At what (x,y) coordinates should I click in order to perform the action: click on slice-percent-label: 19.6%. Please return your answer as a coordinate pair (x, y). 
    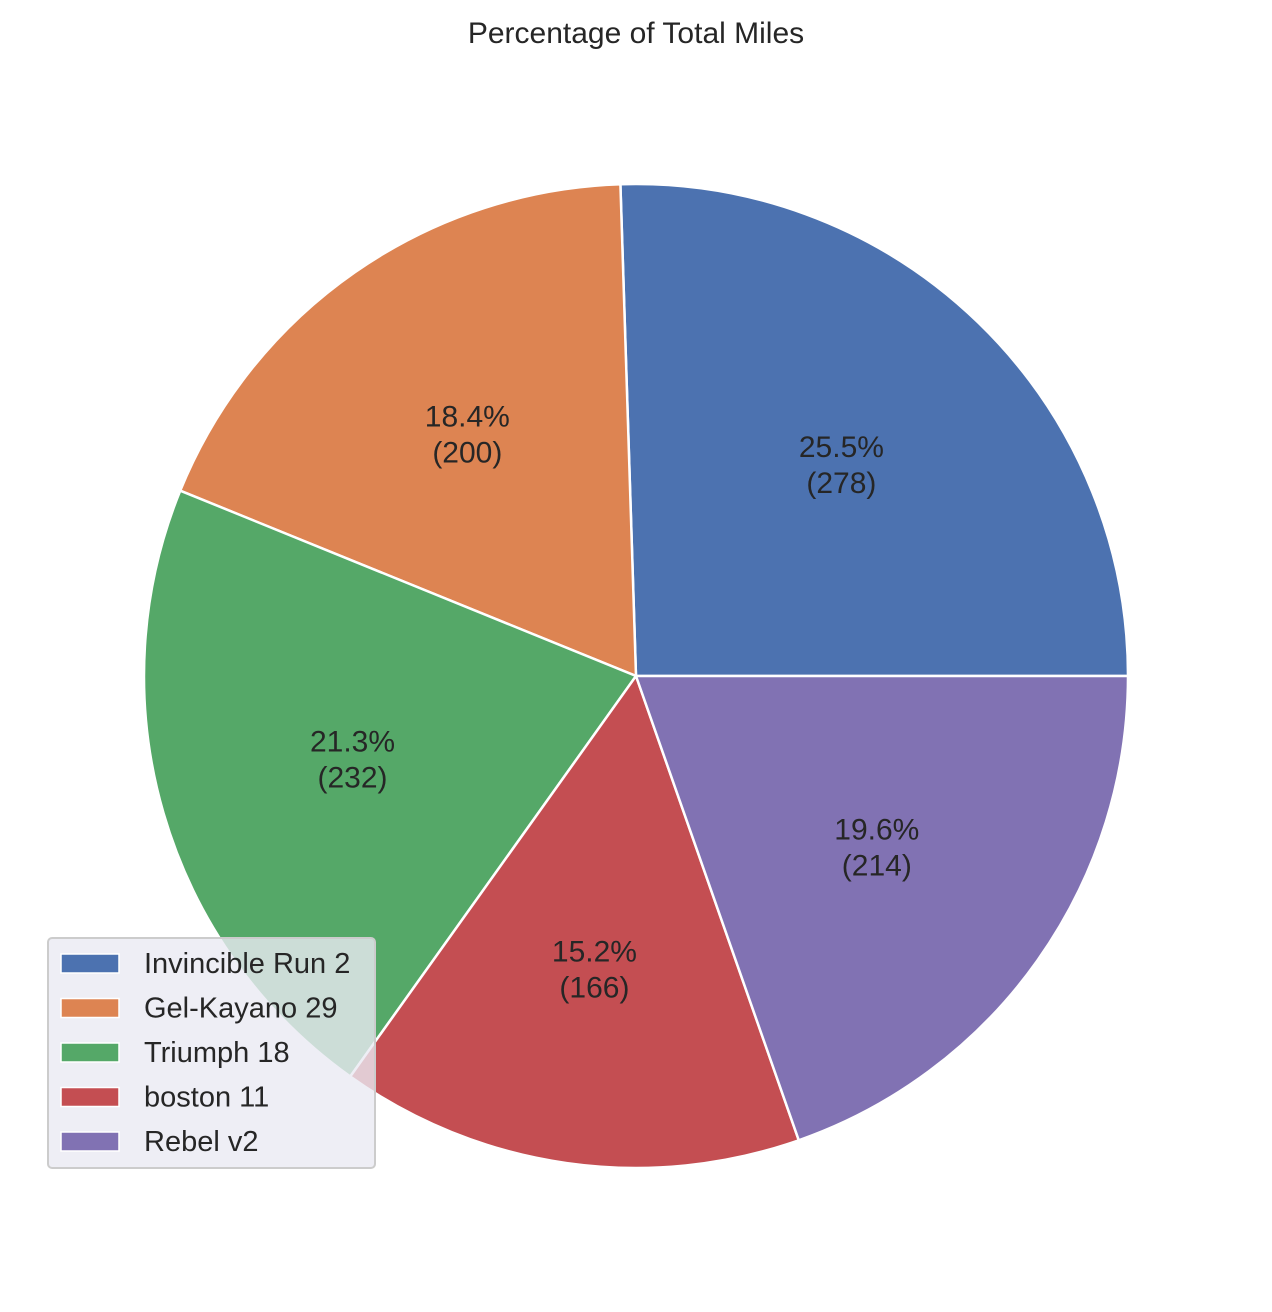
    Looking at the image, I should click on (876, 830).